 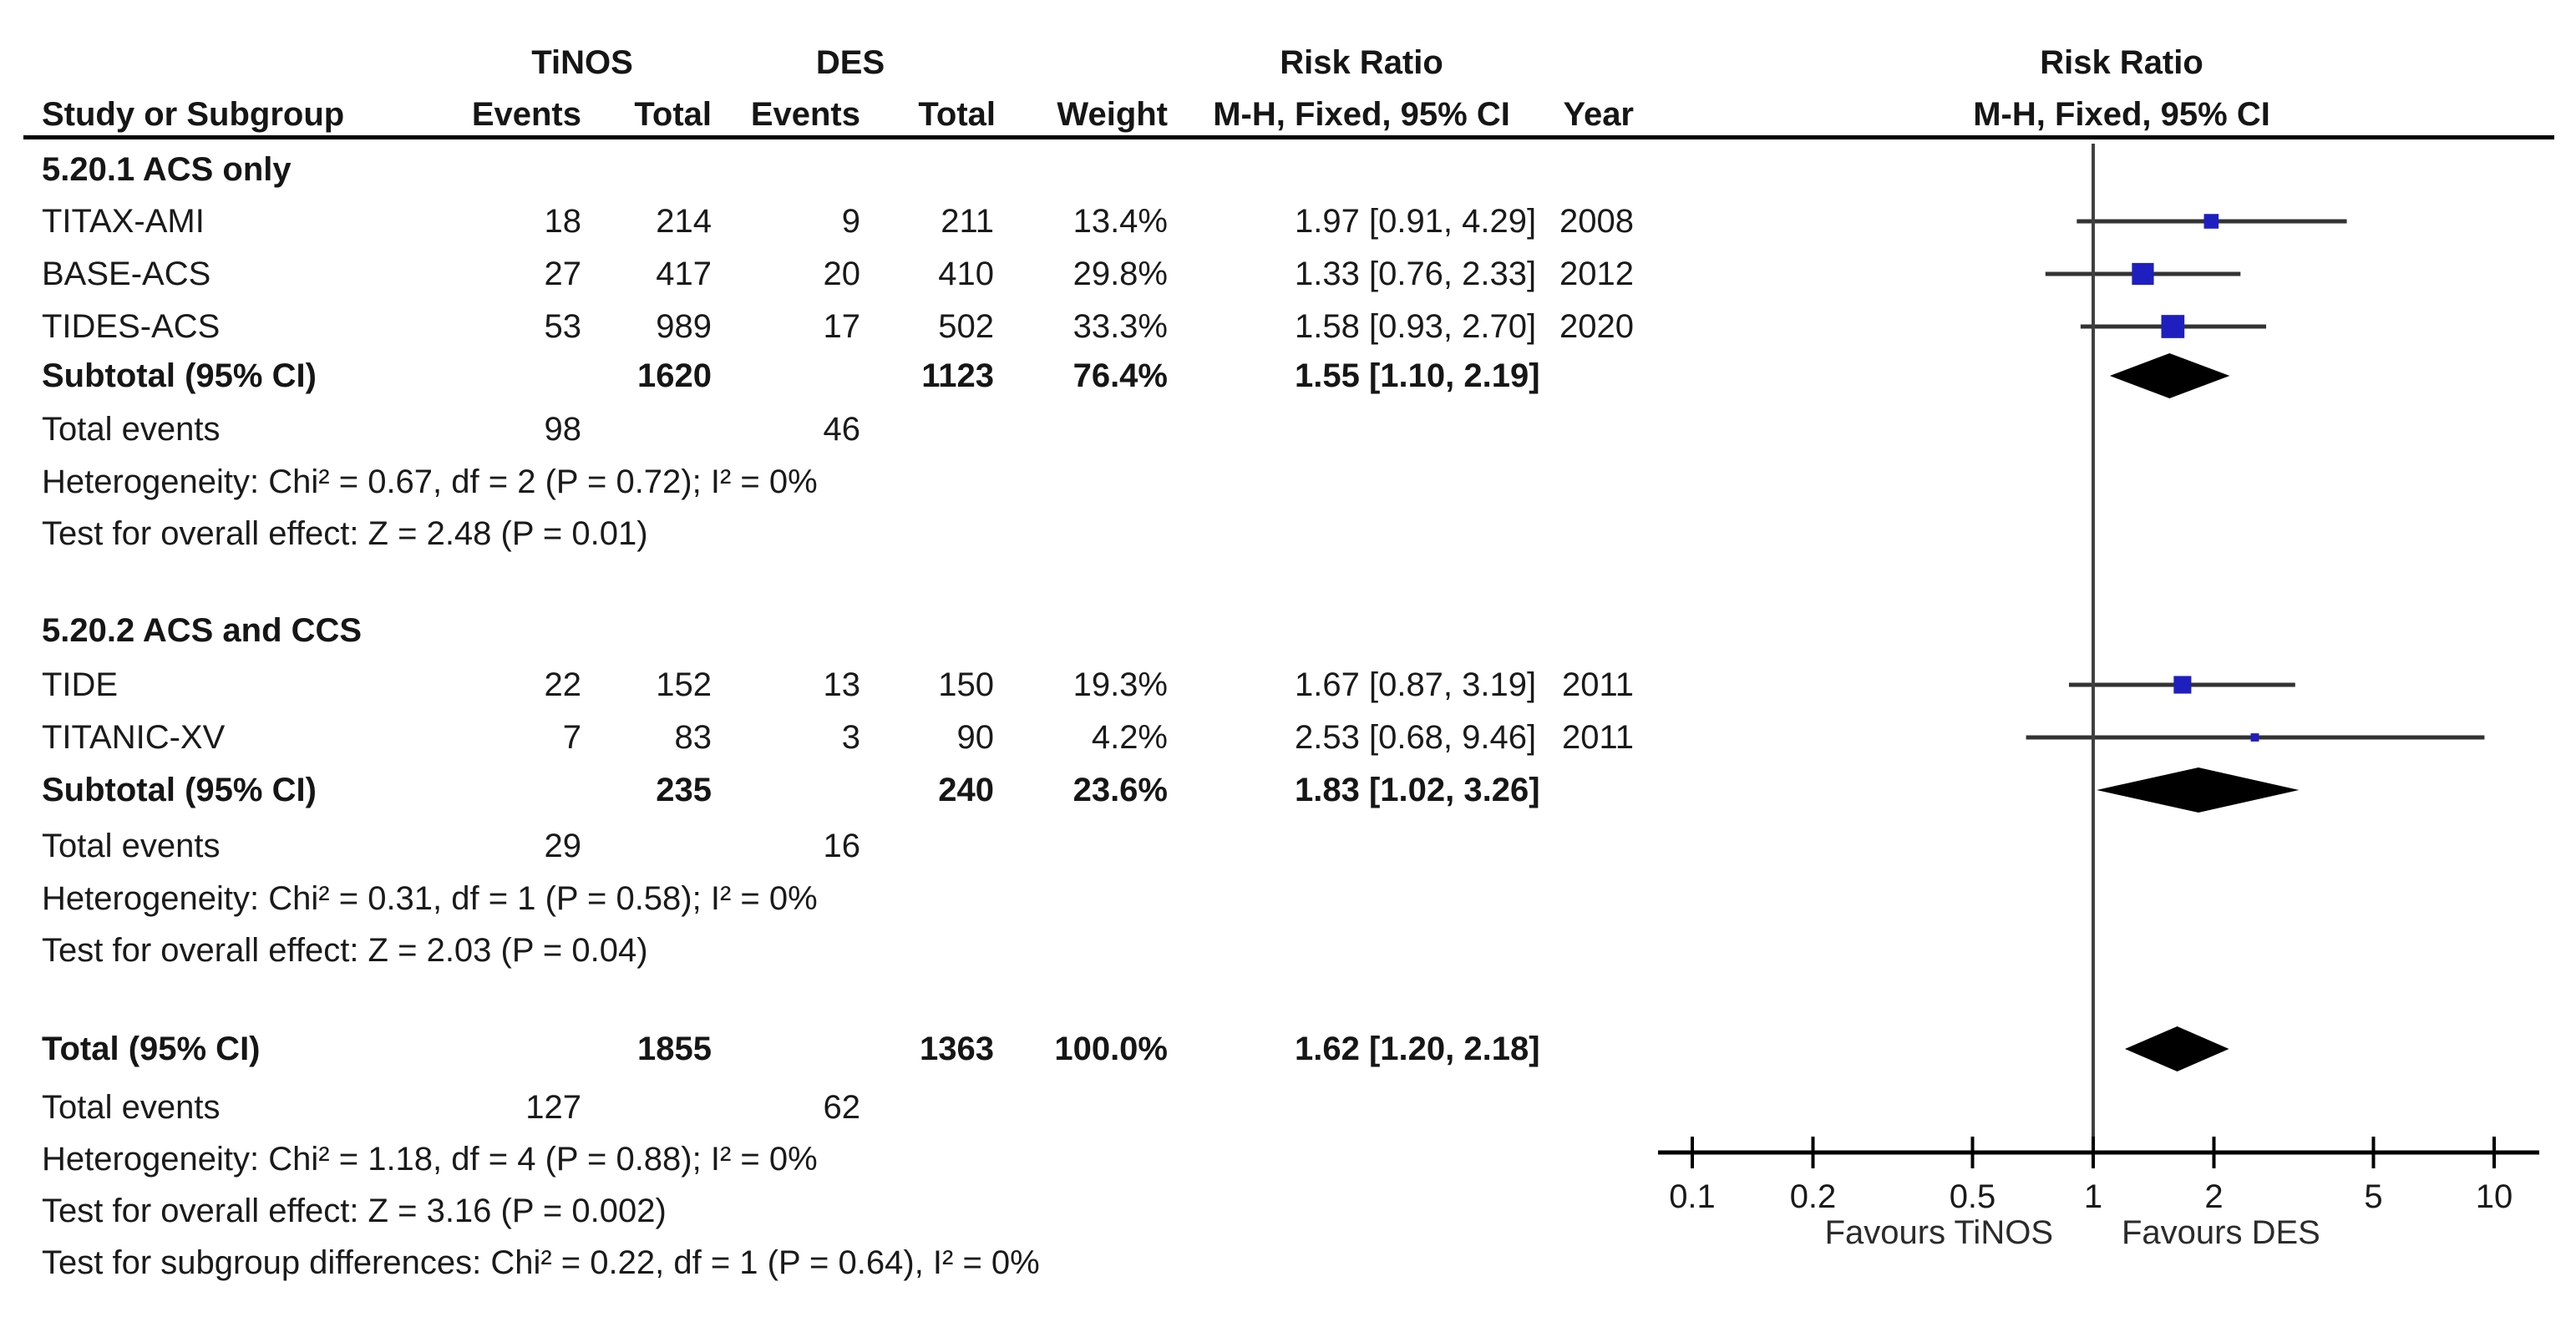 What do you see at coordinates (1598, 115) in the screenshot?
I see `year-column-header: Year` at bounding box center [1598, 115].